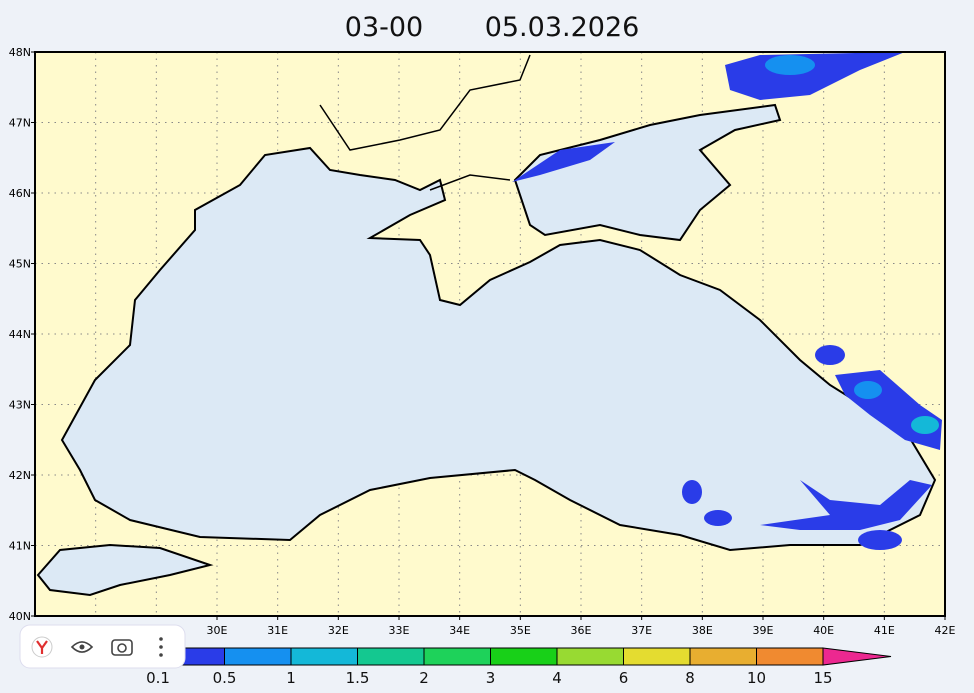  What do you see at coordinates (20, 264) in the screenshot?
I see `lat-label: 45N` at bounding box center [20, 264].